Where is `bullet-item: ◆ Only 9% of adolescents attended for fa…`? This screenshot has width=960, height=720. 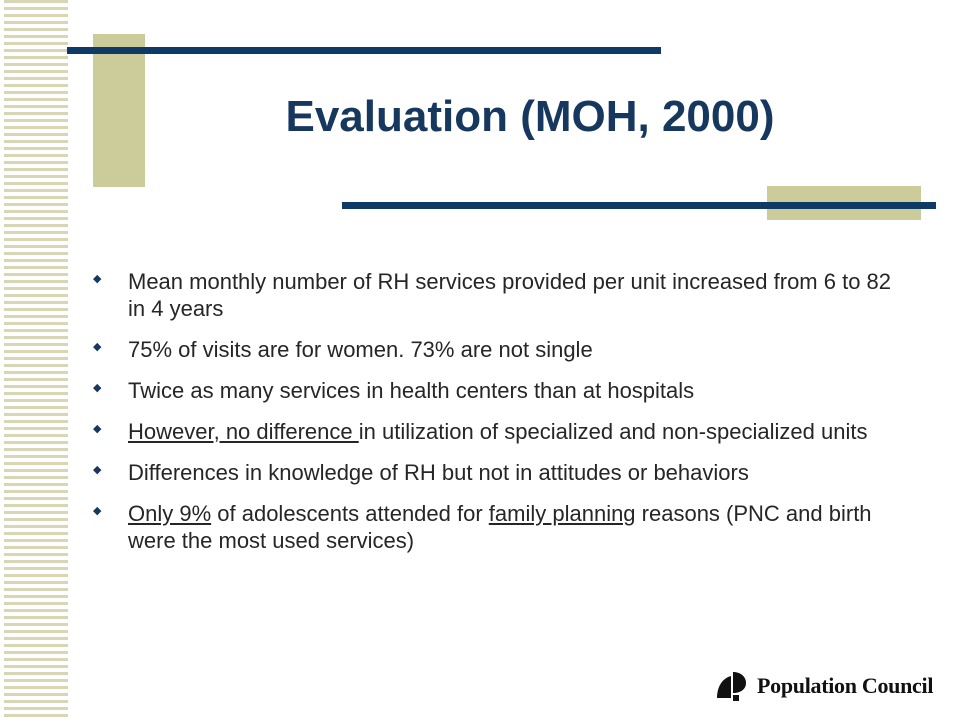
bullet-item: ◆ Only 9% of adolescents attended for fa… is located at coordinates (503, 527).